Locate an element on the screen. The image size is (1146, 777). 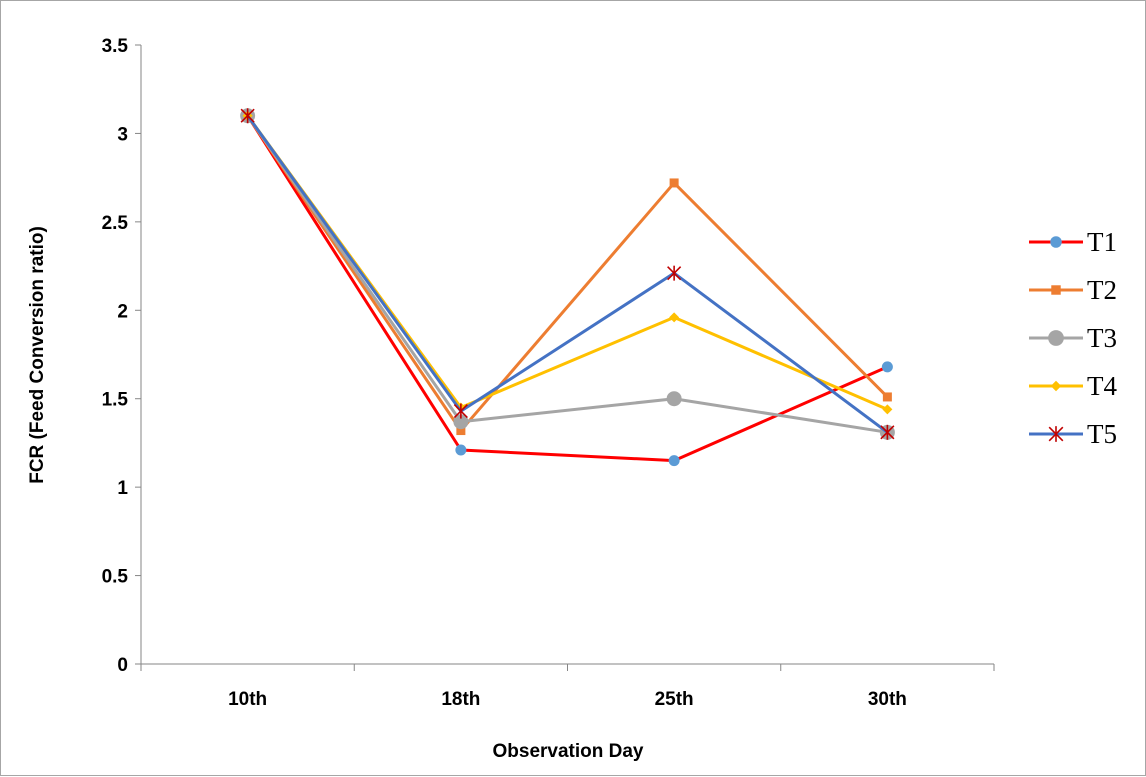
legend: T1 T2 T3 T4 T5 is located at coordinates (1073, 338).